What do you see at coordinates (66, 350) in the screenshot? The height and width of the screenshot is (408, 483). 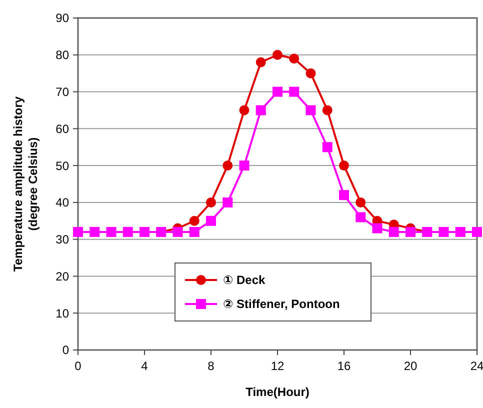 I see `y-tick-label: 0` at bounding box center [66, 350].